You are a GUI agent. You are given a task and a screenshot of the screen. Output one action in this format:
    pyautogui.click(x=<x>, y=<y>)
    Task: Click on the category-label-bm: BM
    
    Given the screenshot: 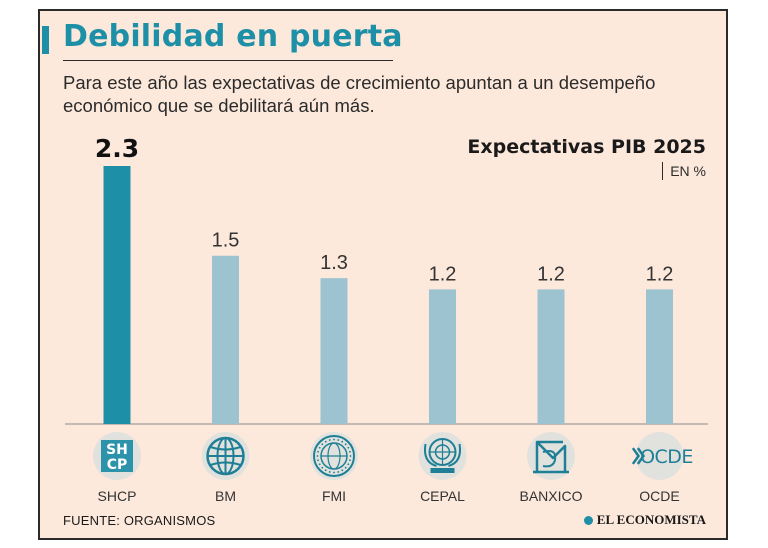 What is the action you would take?
    pyautogui.click(x=225, y=496)
    